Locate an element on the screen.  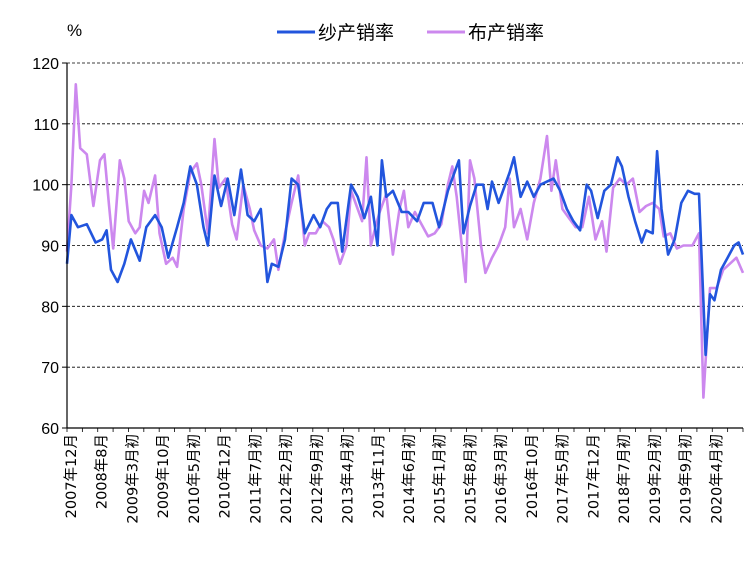
x-tick-label: 2017年5月初 is located at coordinates (563, 479).